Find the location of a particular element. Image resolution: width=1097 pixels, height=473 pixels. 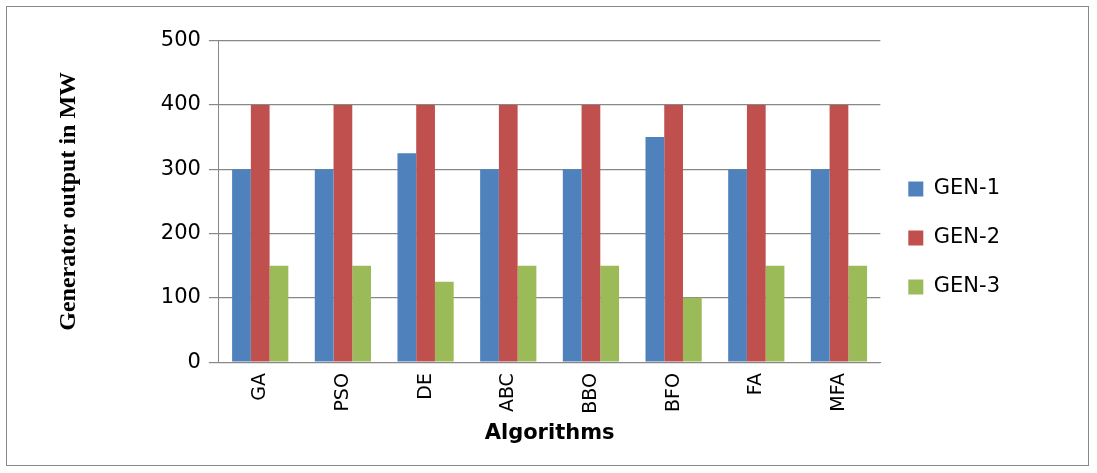

legend-label: GEN-1 is located at coordinates (967, 187).